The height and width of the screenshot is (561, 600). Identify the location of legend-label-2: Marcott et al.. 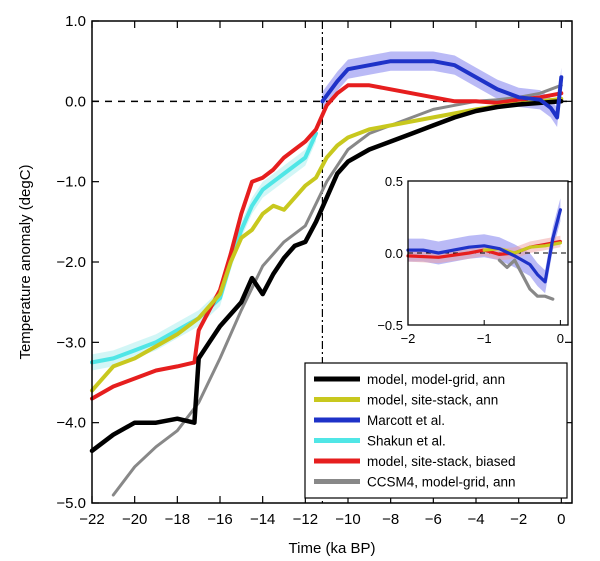
(406, 420).